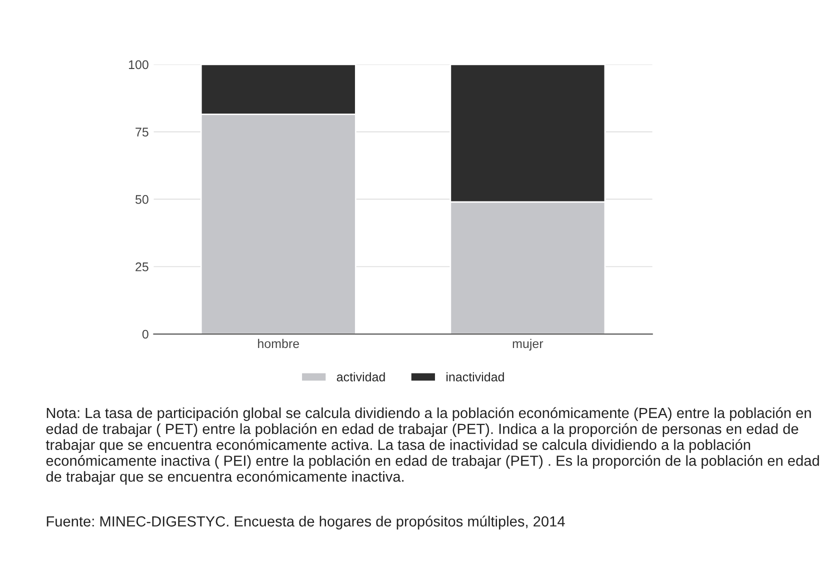 This screenshot has width=831, height=586. What do you see at coordinates (528, 344) in the screenshot?
I see `x-tick-label: mujer` at bounding box center [528, 344].